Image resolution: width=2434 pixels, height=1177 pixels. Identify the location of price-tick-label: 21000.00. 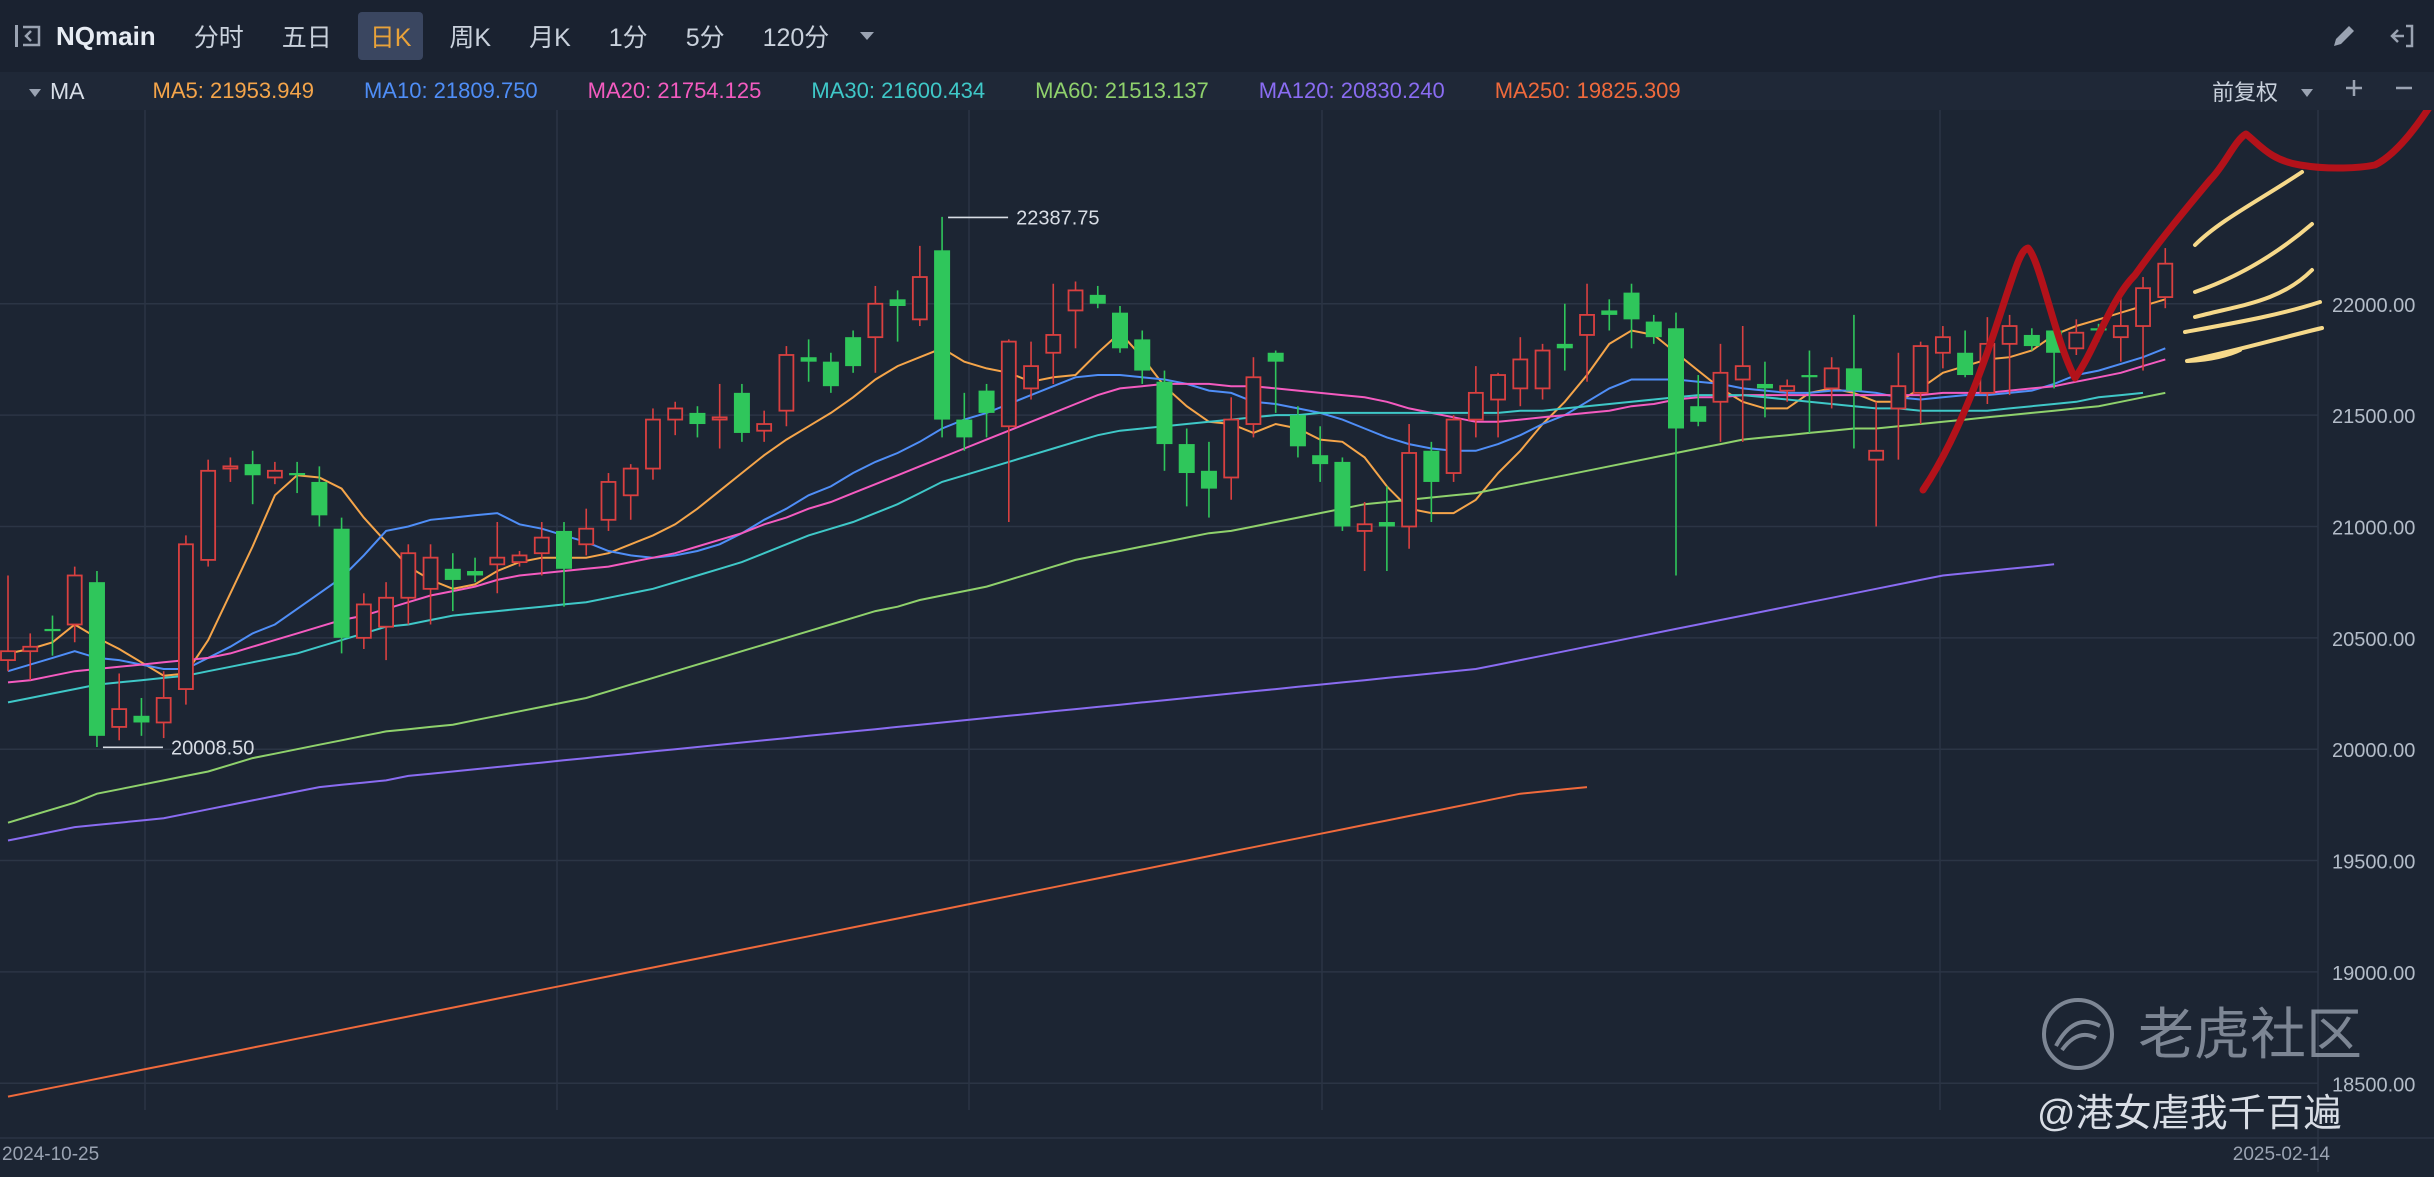
(2373, 528).